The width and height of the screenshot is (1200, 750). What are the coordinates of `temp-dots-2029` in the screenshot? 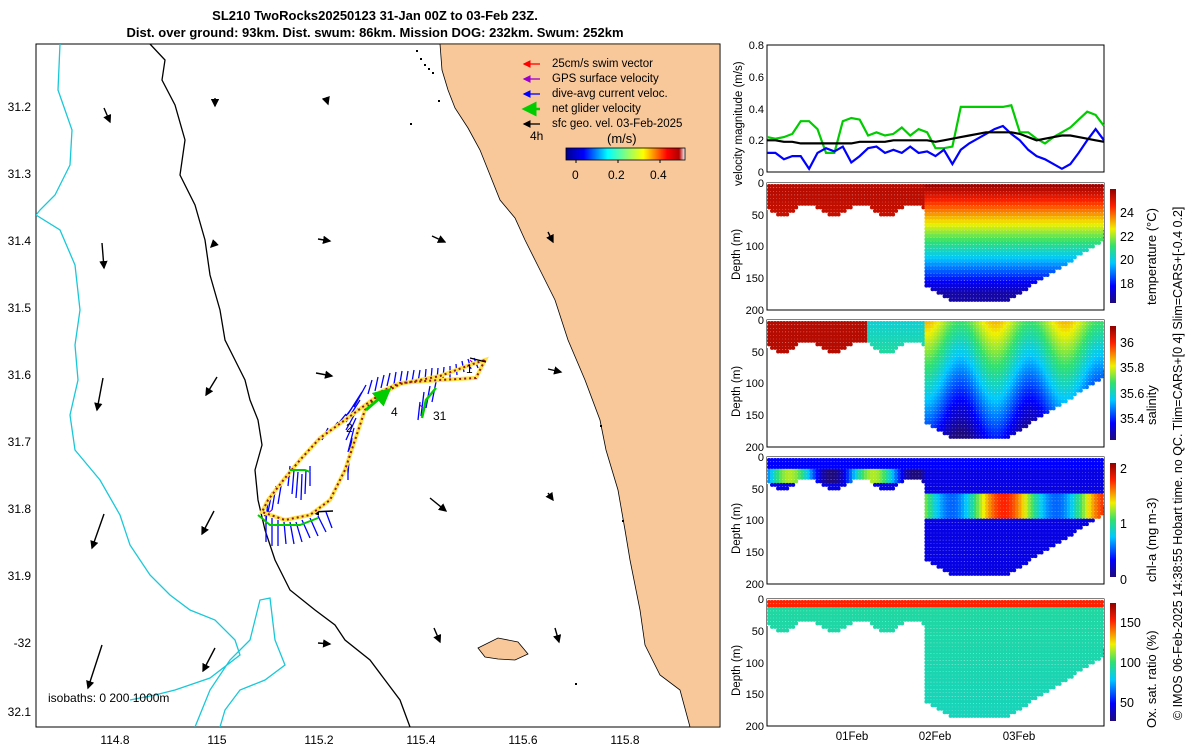 It's located at (1102, 214).